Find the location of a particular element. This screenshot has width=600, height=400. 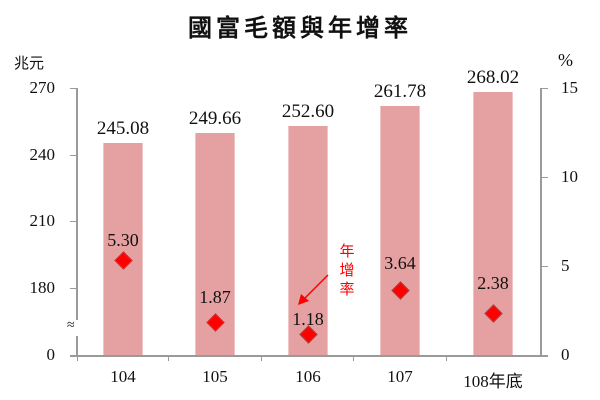

bar-value-label: 249.66 is located at coordinates (215, 118).